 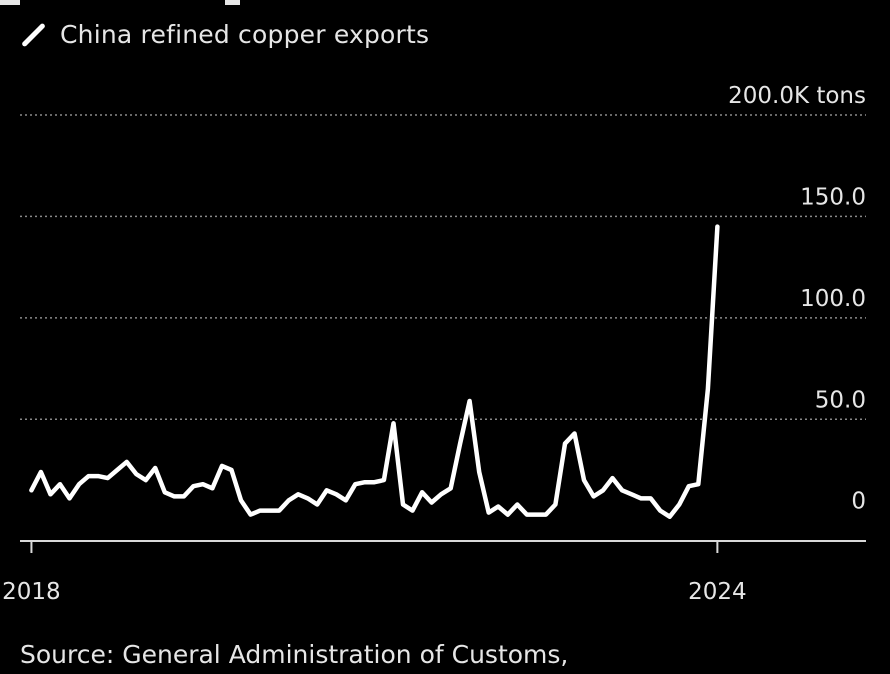 I want to click on y-tick-label: 0, so click(x=858, y=502).